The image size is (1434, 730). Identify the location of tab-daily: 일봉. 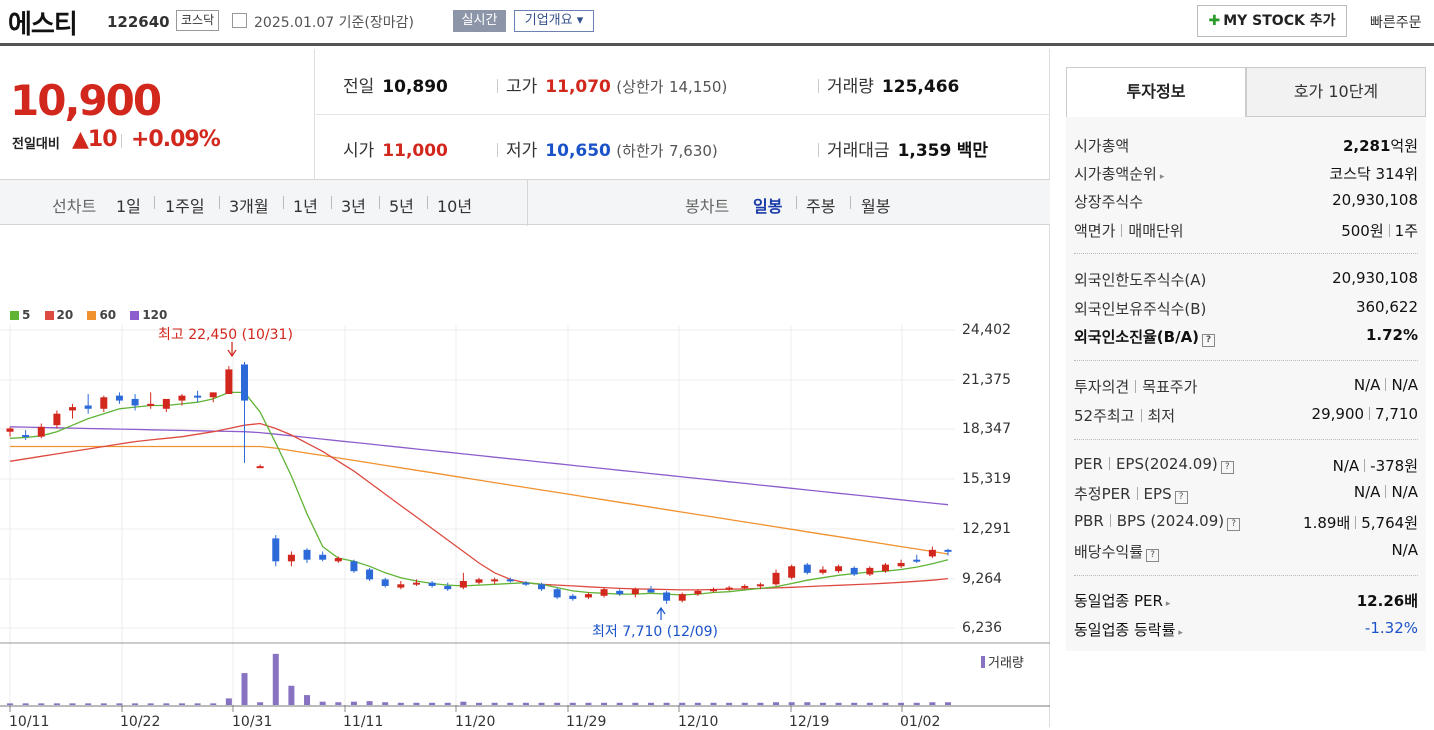
(768, 206).